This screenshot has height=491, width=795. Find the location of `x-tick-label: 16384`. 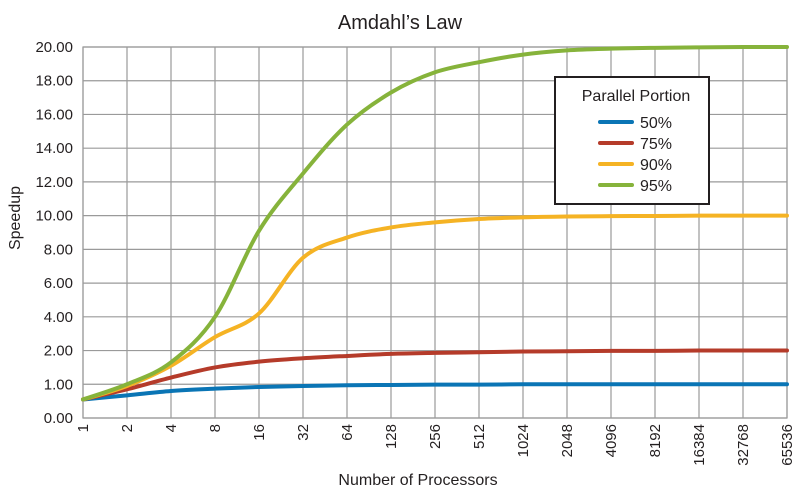

x-tick-label: 16384 is located at coordinates (699, 445).